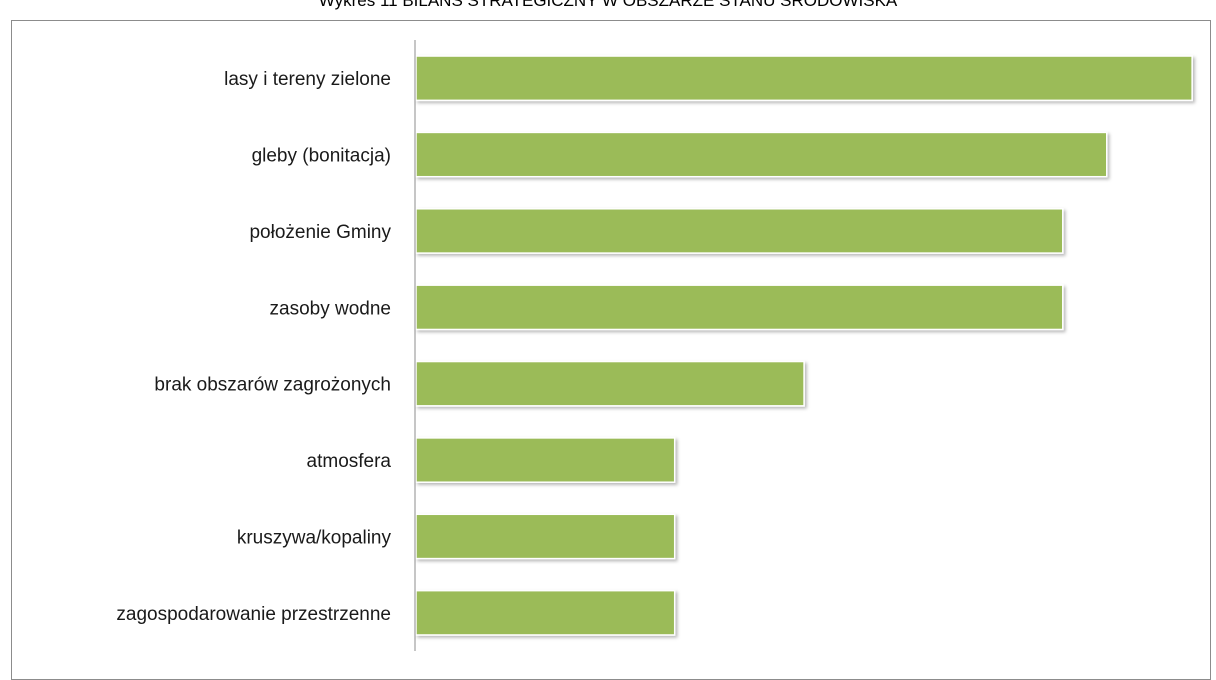 This screenshot has width=1216, height=680. I want to click on category-label-8: zagospodarowanie przestrzenne, so click(253, 614).